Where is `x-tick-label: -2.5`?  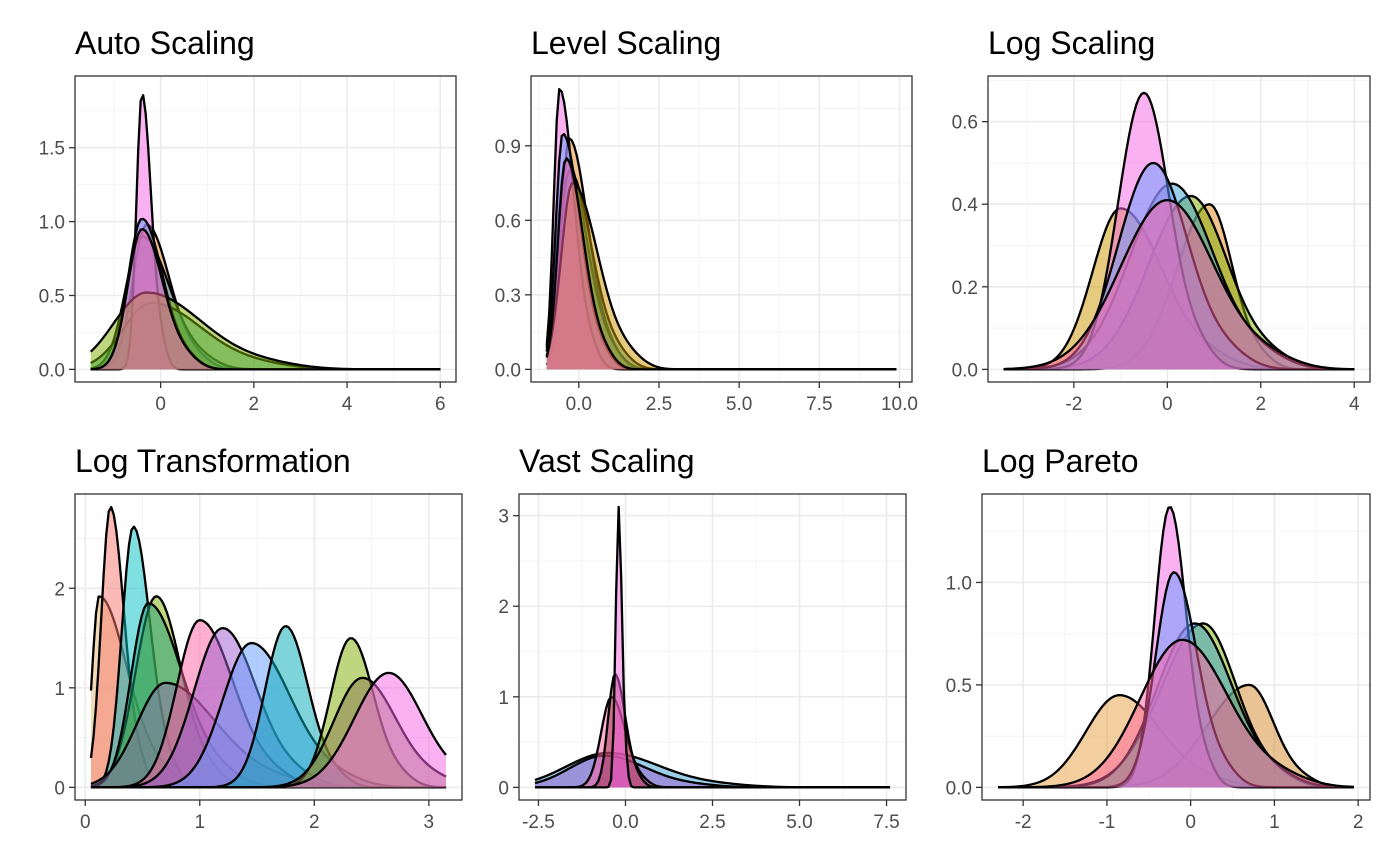
x-tick-label: -2.5 is located at coordinates (538, 822).